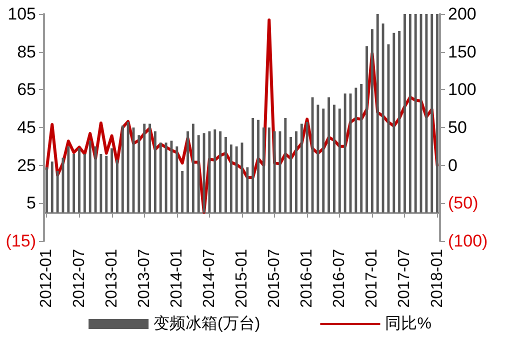 The height and width of the screenshot is (339, 520). I want to click on x-tick-label: 2013-07, so click(144, 278).